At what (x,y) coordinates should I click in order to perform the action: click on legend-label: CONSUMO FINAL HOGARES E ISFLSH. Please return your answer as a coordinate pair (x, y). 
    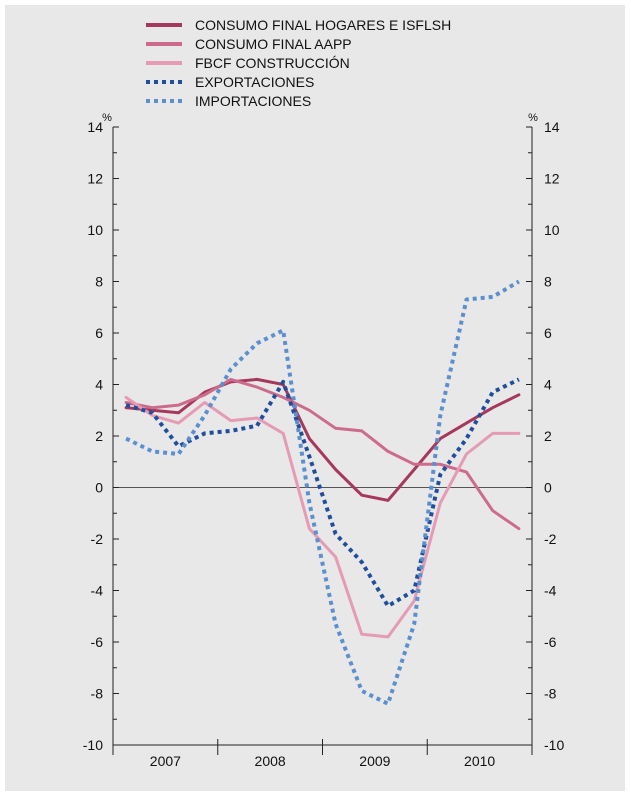
    Looking at the image, I should click on (323, 25).